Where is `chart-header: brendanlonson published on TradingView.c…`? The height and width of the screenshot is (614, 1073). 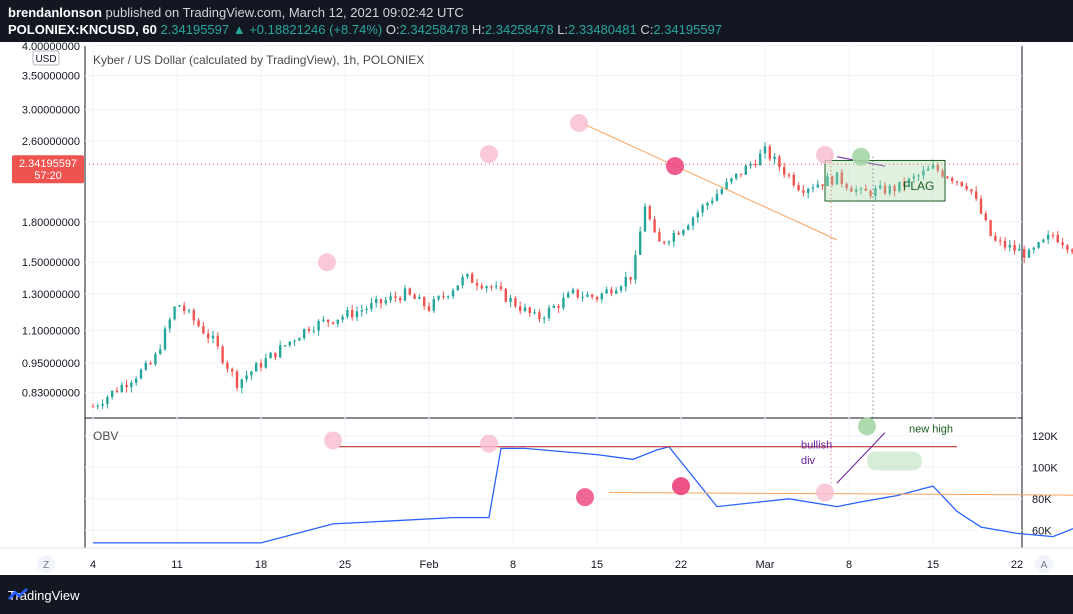 chart-header: brendanlonson published on TradingView.c… is located at coordinates (536, 21).